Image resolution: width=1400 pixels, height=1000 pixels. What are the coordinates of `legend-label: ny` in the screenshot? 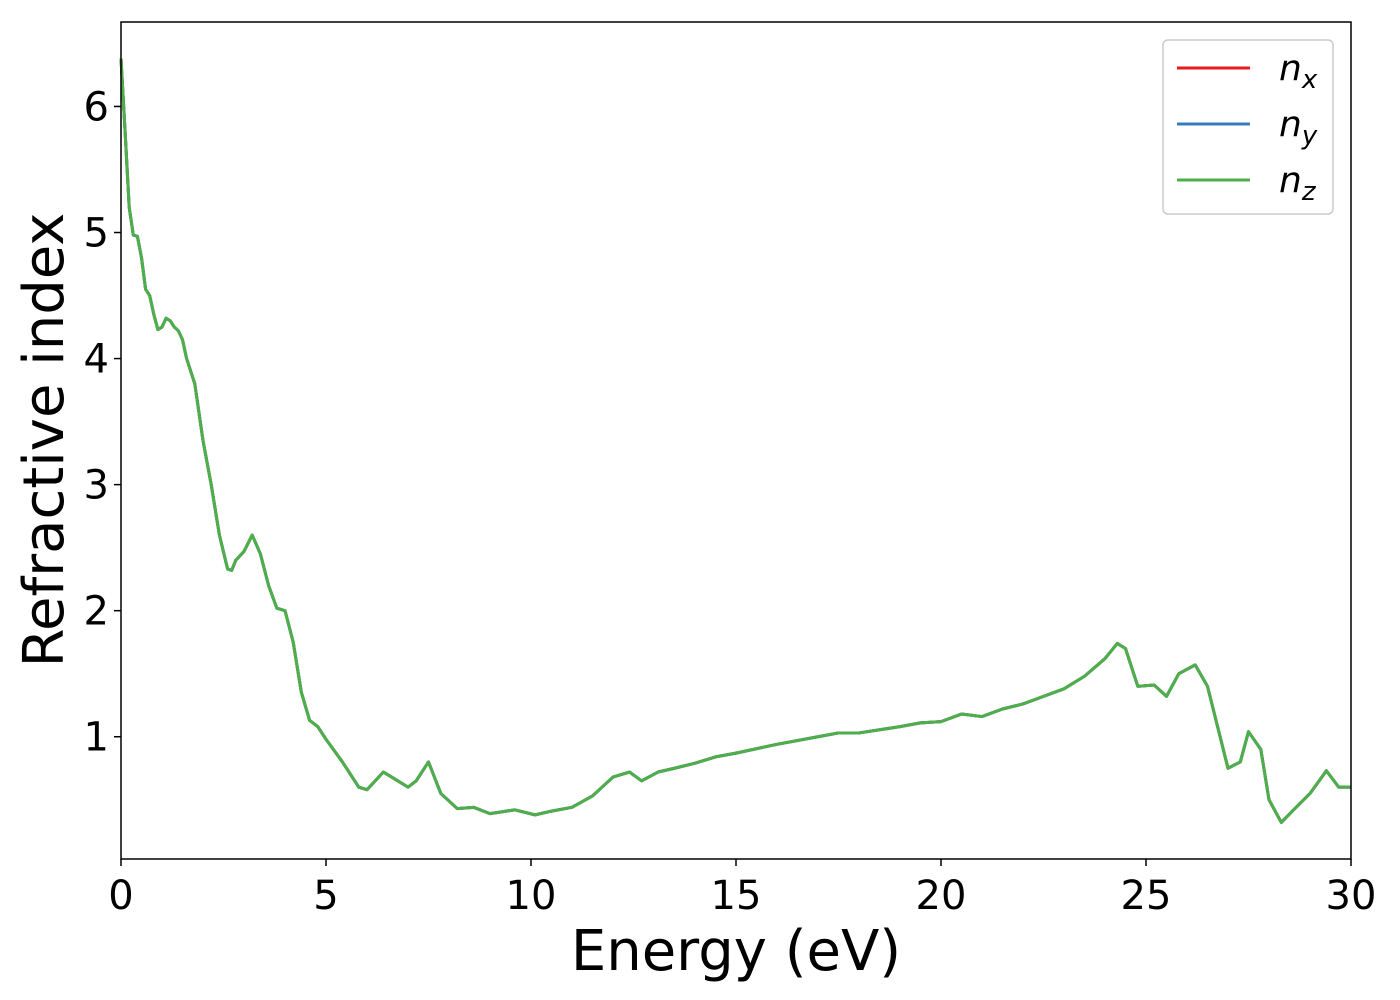 It's located at (1298, 127).